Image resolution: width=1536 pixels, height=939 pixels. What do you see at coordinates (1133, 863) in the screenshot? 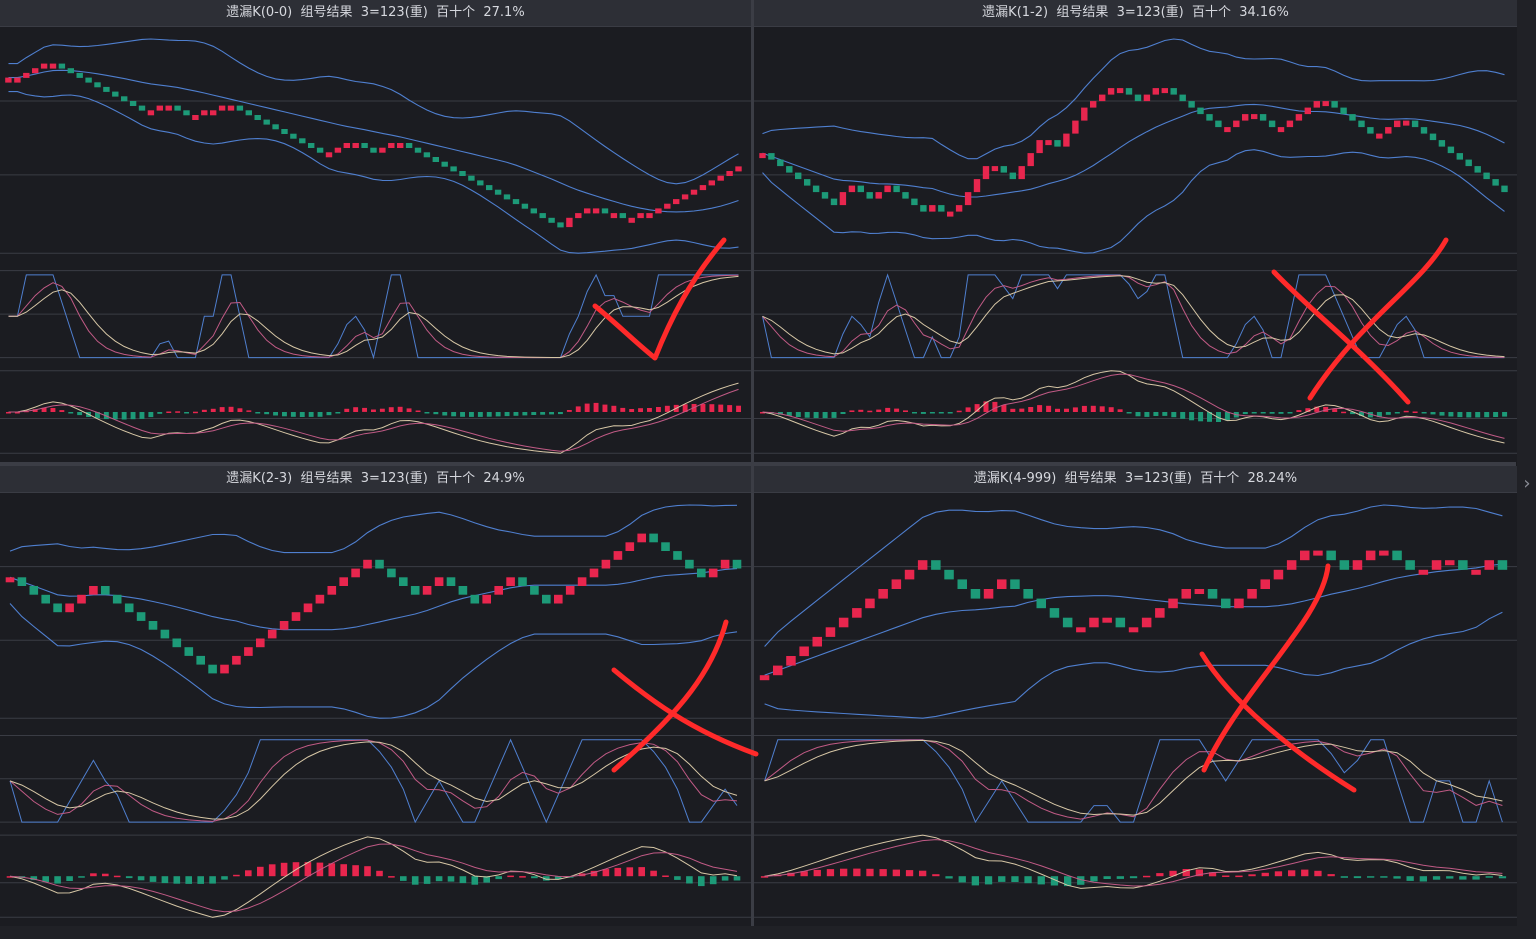
I see `macd-dea-line` at bounding box center [1133, 863].